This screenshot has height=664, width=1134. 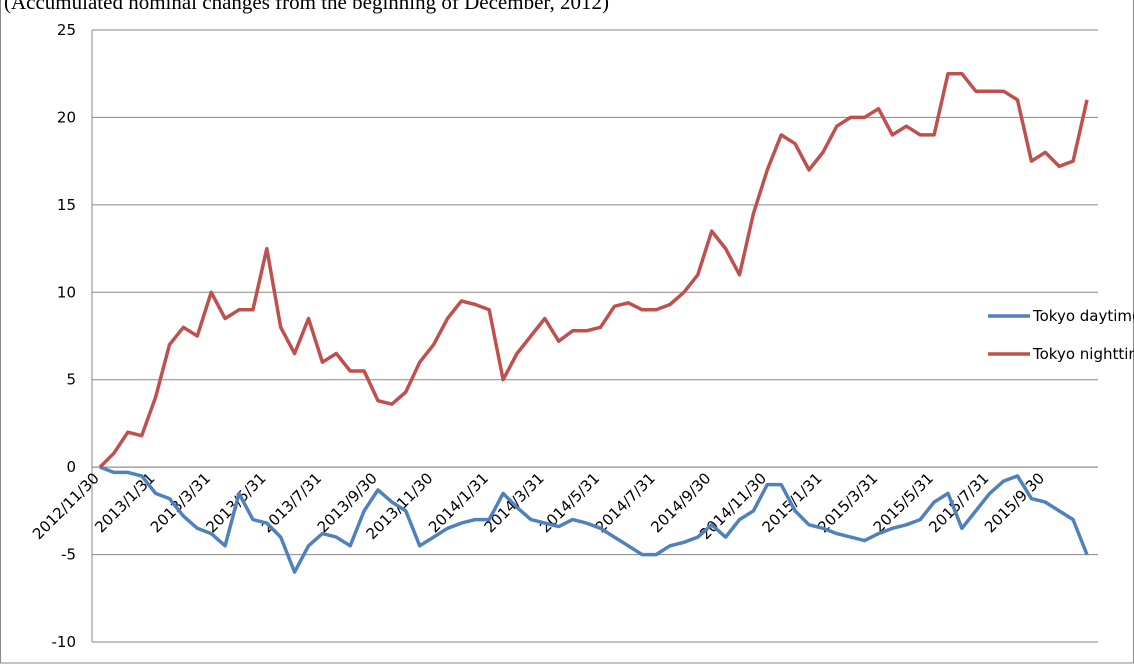 What do you see at coordinates (71, 380) in the screenshot?
I see `y-tick-label: 5` at bounding box center [71, 380].